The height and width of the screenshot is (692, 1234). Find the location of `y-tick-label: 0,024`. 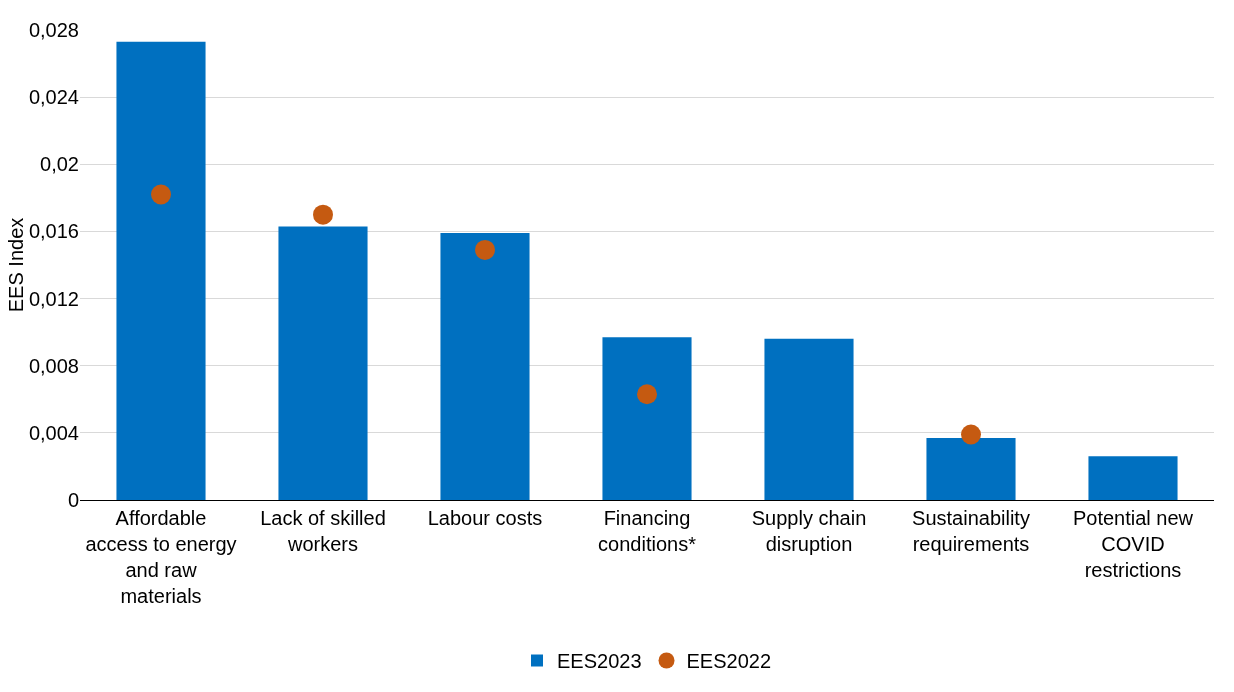

y-tick-label: 0,024 is located at coordinates (53, 97).